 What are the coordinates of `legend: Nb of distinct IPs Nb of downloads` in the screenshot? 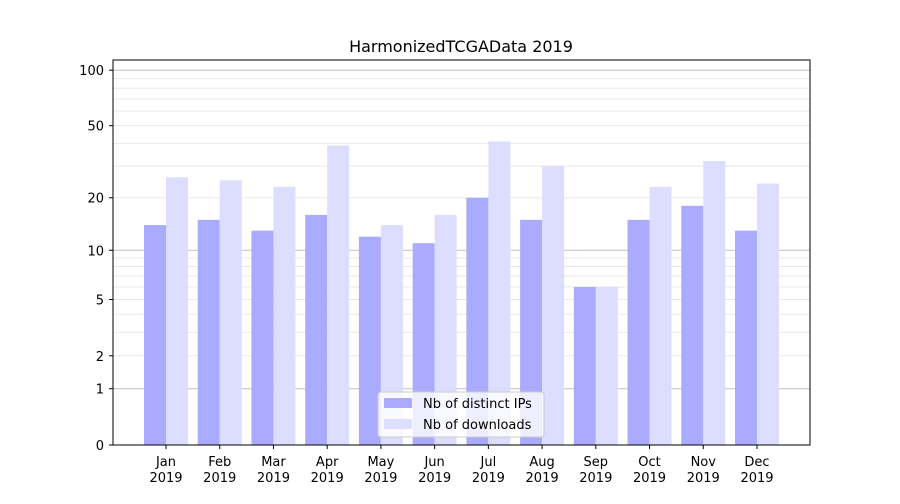 It's located at (461, 414).